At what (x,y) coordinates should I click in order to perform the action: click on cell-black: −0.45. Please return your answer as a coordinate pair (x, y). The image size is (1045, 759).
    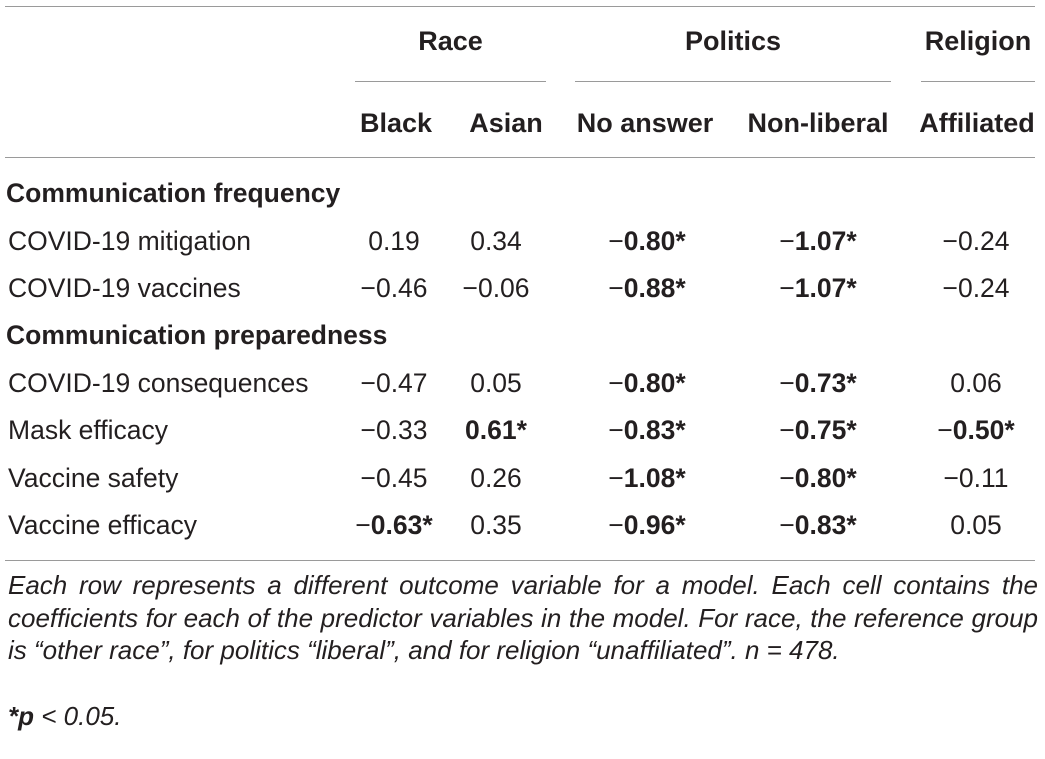
    Looking at the image, I should click on (394, 478).